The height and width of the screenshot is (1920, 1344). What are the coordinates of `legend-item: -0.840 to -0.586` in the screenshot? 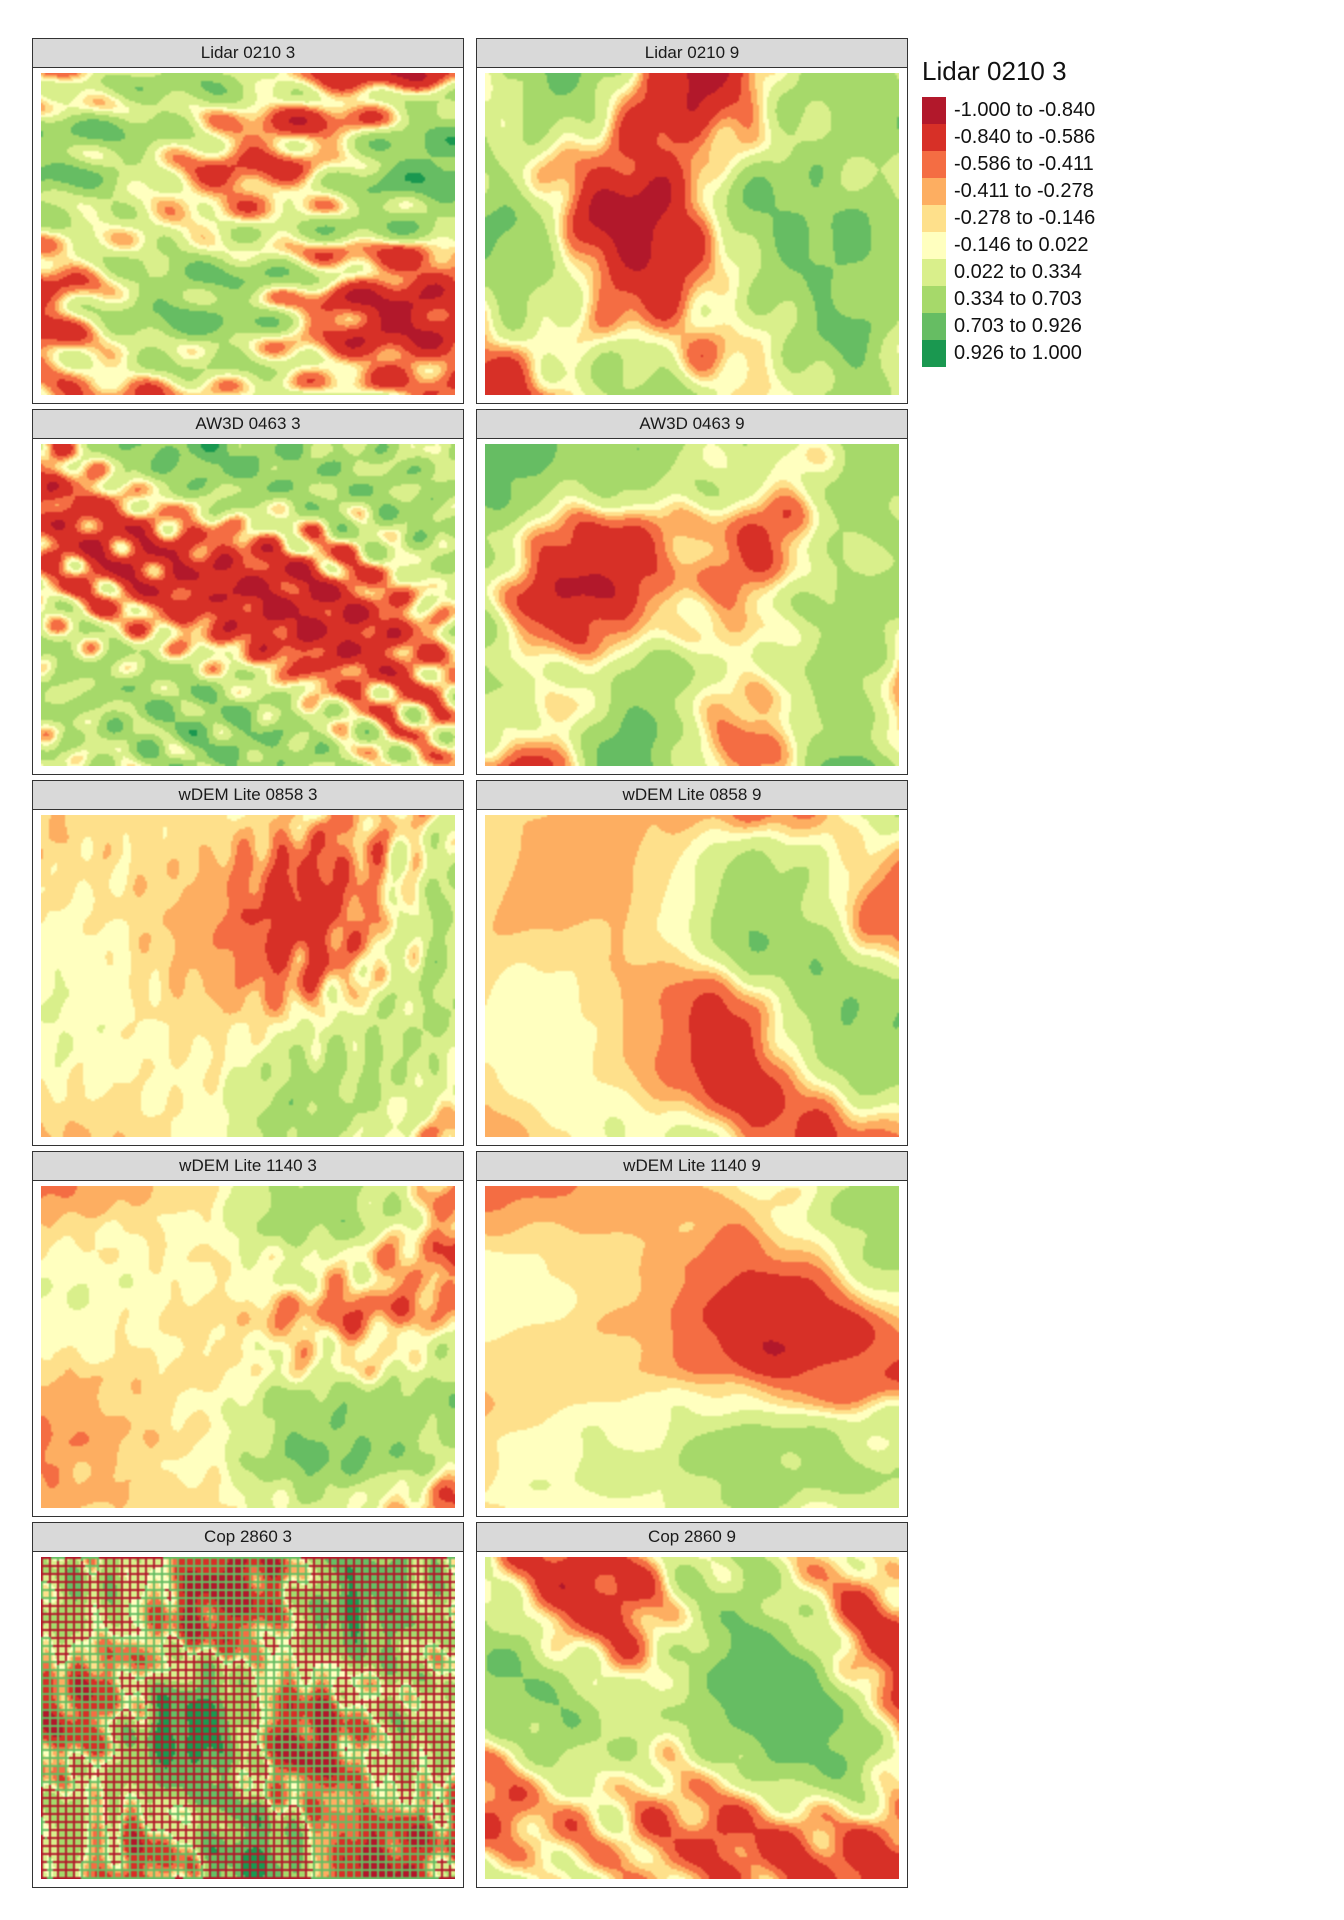 It's located at (1008, 137).